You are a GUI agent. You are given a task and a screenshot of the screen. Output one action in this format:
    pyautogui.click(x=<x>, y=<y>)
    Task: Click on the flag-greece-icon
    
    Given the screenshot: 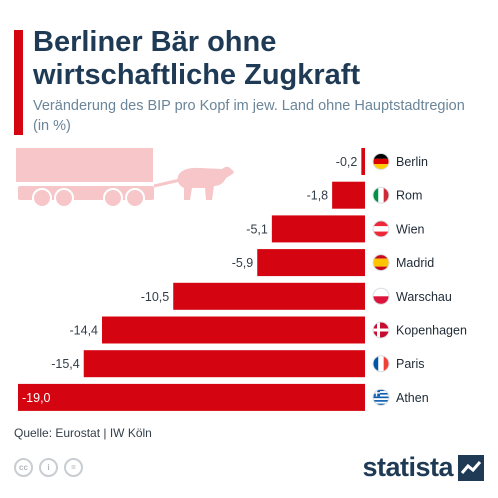 What is the action you would take?
    pyautogui.click(x=381, y=397)
    